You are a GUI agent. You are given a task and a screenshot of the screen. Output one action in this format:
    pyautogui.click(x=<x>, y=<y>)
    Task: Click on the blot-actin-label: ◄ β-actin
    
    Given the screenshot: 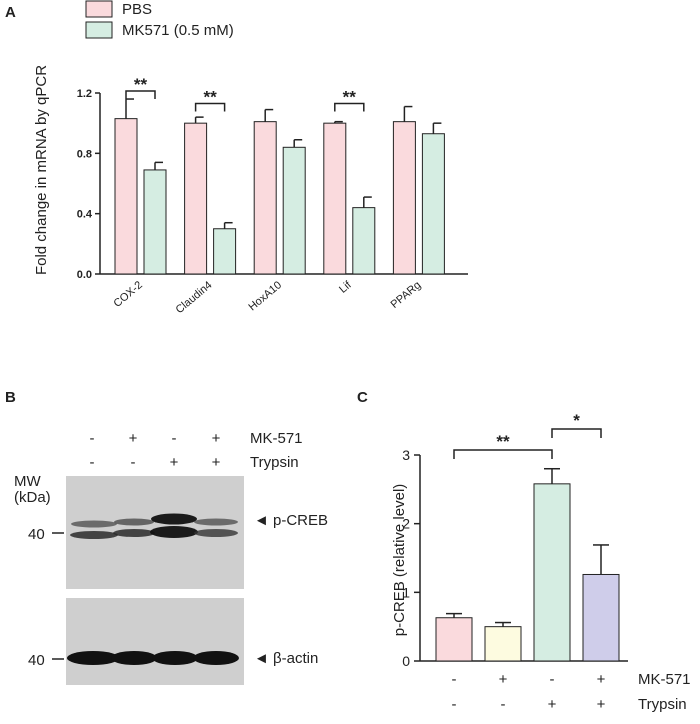 What is the action you would take?
    pyautogui.click(x=286, y=658)
    